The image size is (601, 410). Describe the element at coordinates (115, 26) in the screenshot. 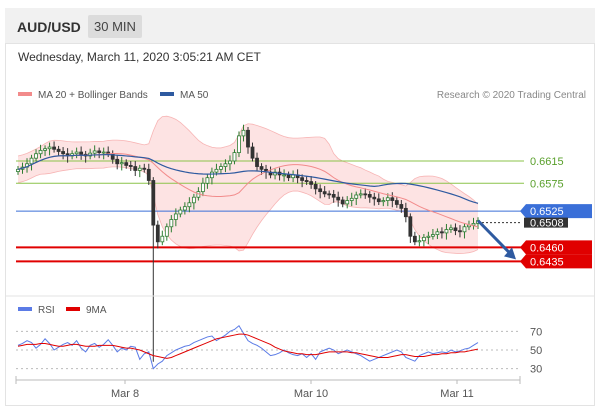

I see `timeframe-badge: 30 MIN` at that location.